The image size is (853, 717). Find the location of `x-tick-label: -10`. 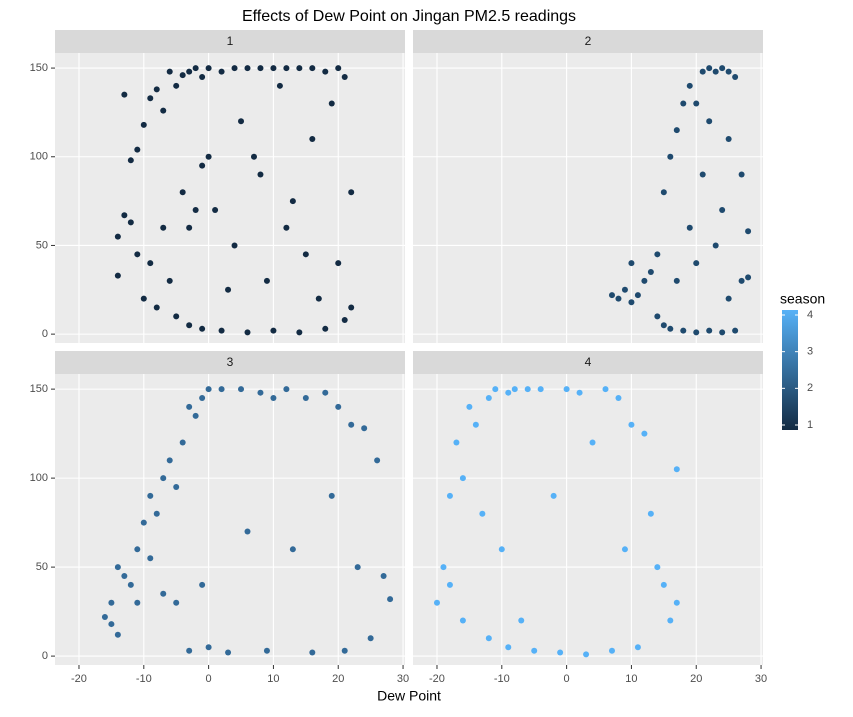

x-tick-label: -10 is located at coordinates (502, 679).